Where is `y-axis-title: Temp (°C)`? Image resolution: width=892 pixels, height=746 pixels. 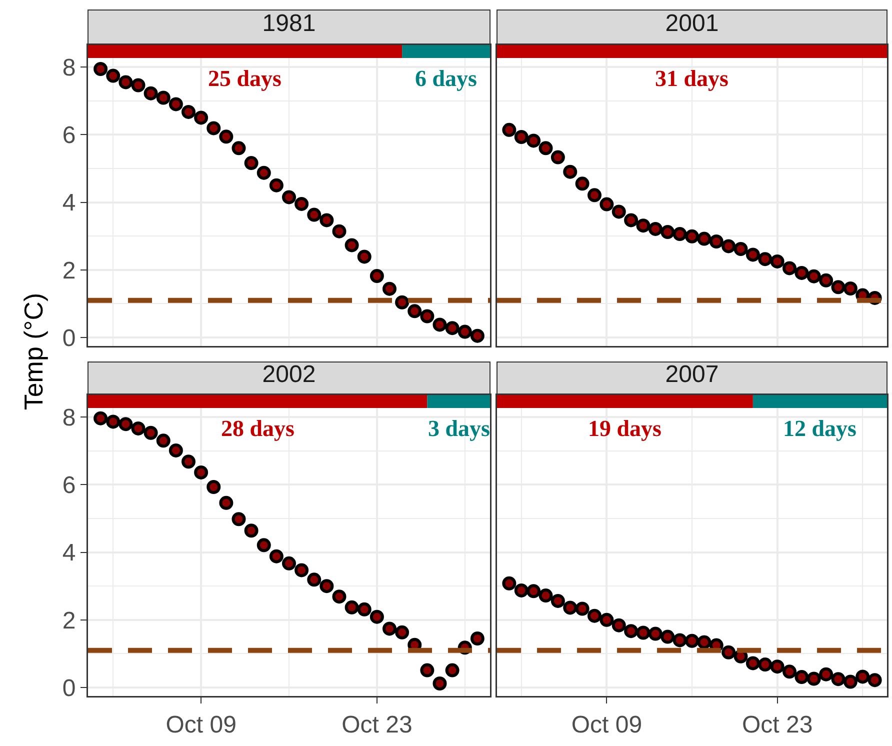 y-axis-title: Temp (°C) is located at coordinates (34, 352).